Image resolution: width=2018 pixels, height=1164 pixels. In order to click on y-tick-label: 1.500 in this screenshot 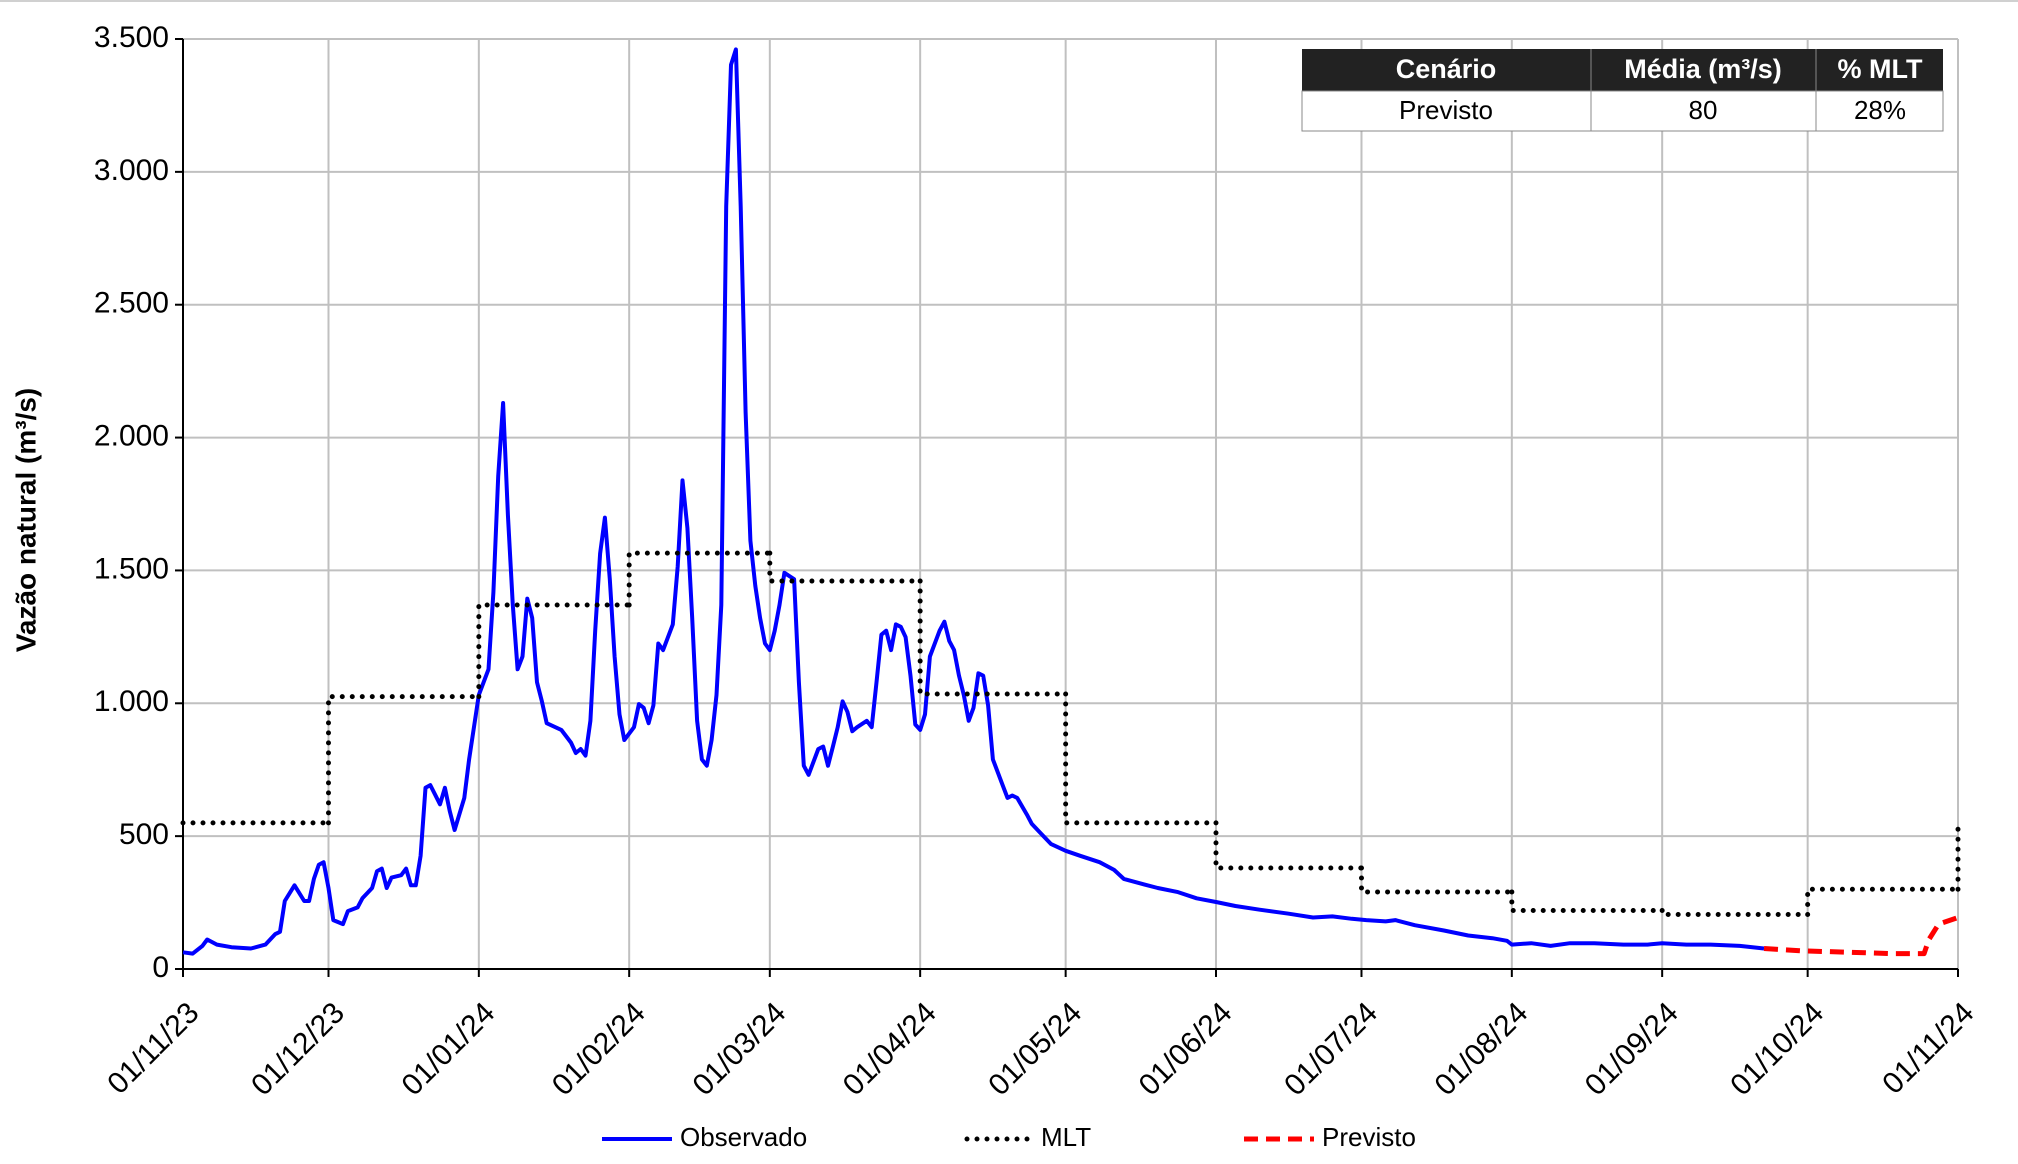, I will do `click(131, 568)`.